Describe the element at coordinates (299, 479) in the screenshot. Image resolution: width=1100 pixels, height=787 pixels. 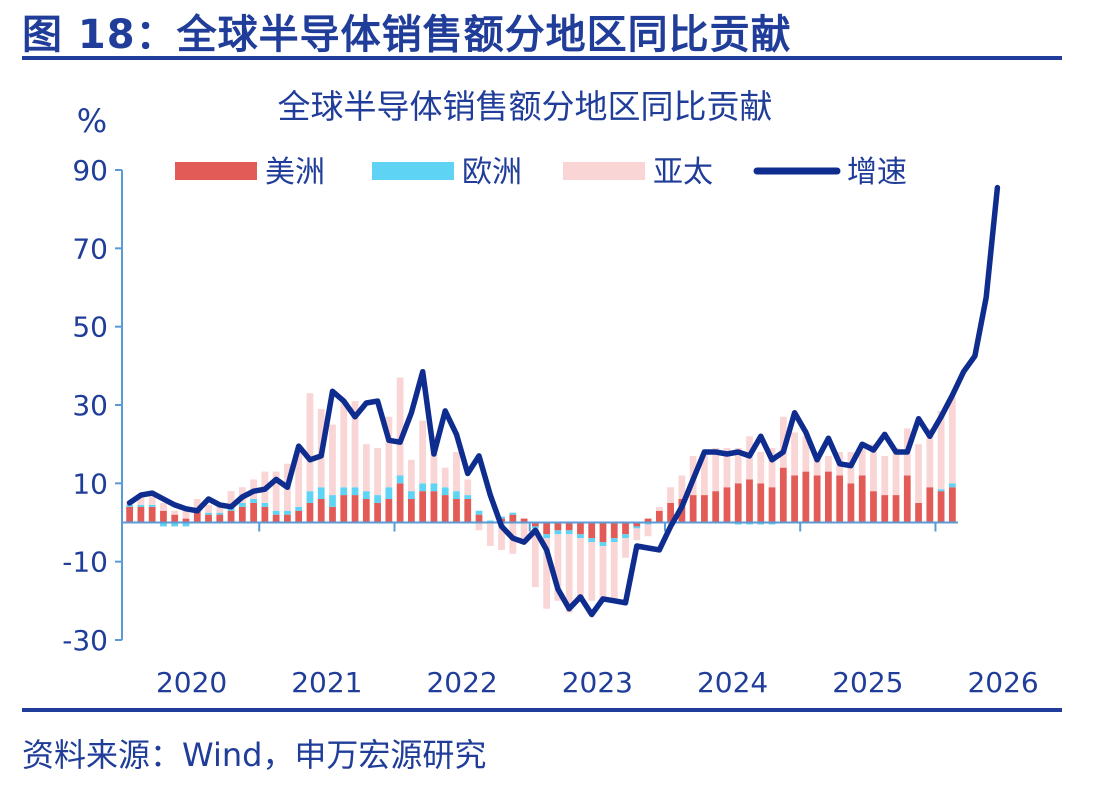
I see `bar-亚太-2021-04` at that location.